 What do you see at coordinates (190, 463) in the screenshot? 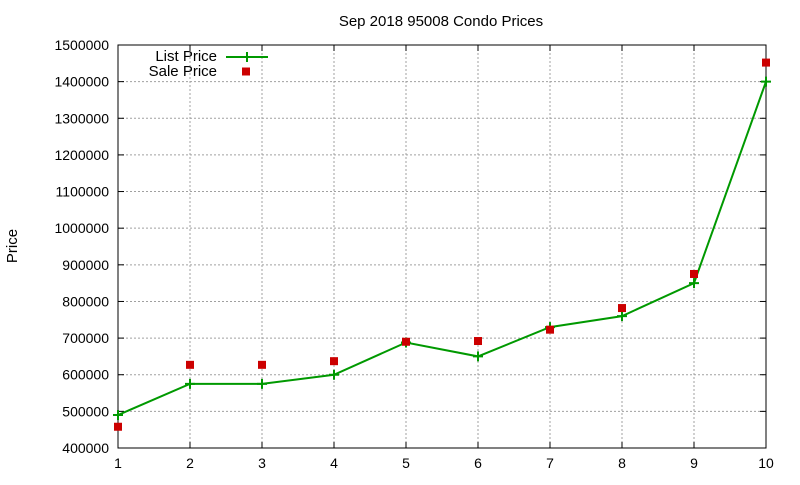
I see `x-tick-label: 2` at bounding box center [190, 463].